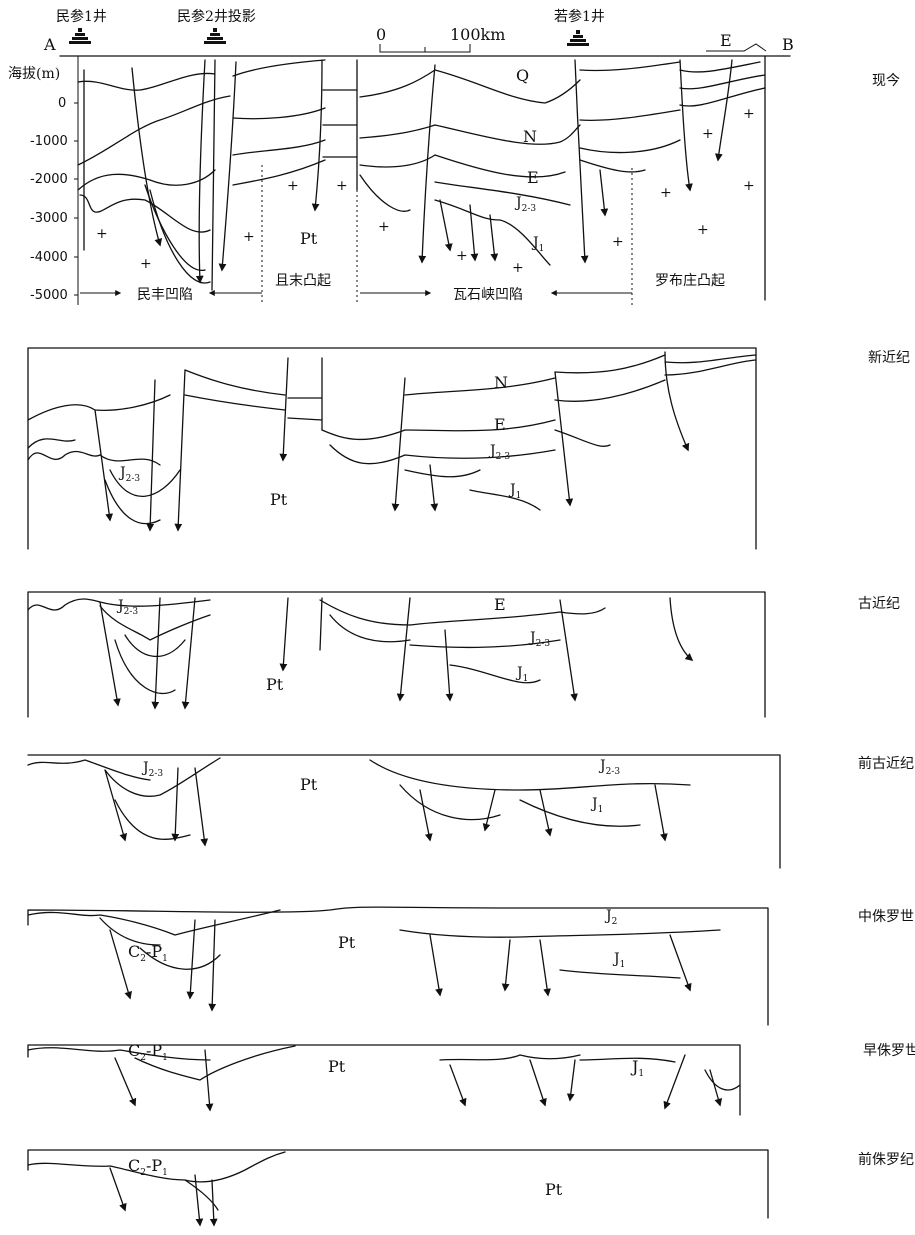  Describe the element at coordinates (477, 34) in the screenshot. I see `scale-end: 100km` at that location.